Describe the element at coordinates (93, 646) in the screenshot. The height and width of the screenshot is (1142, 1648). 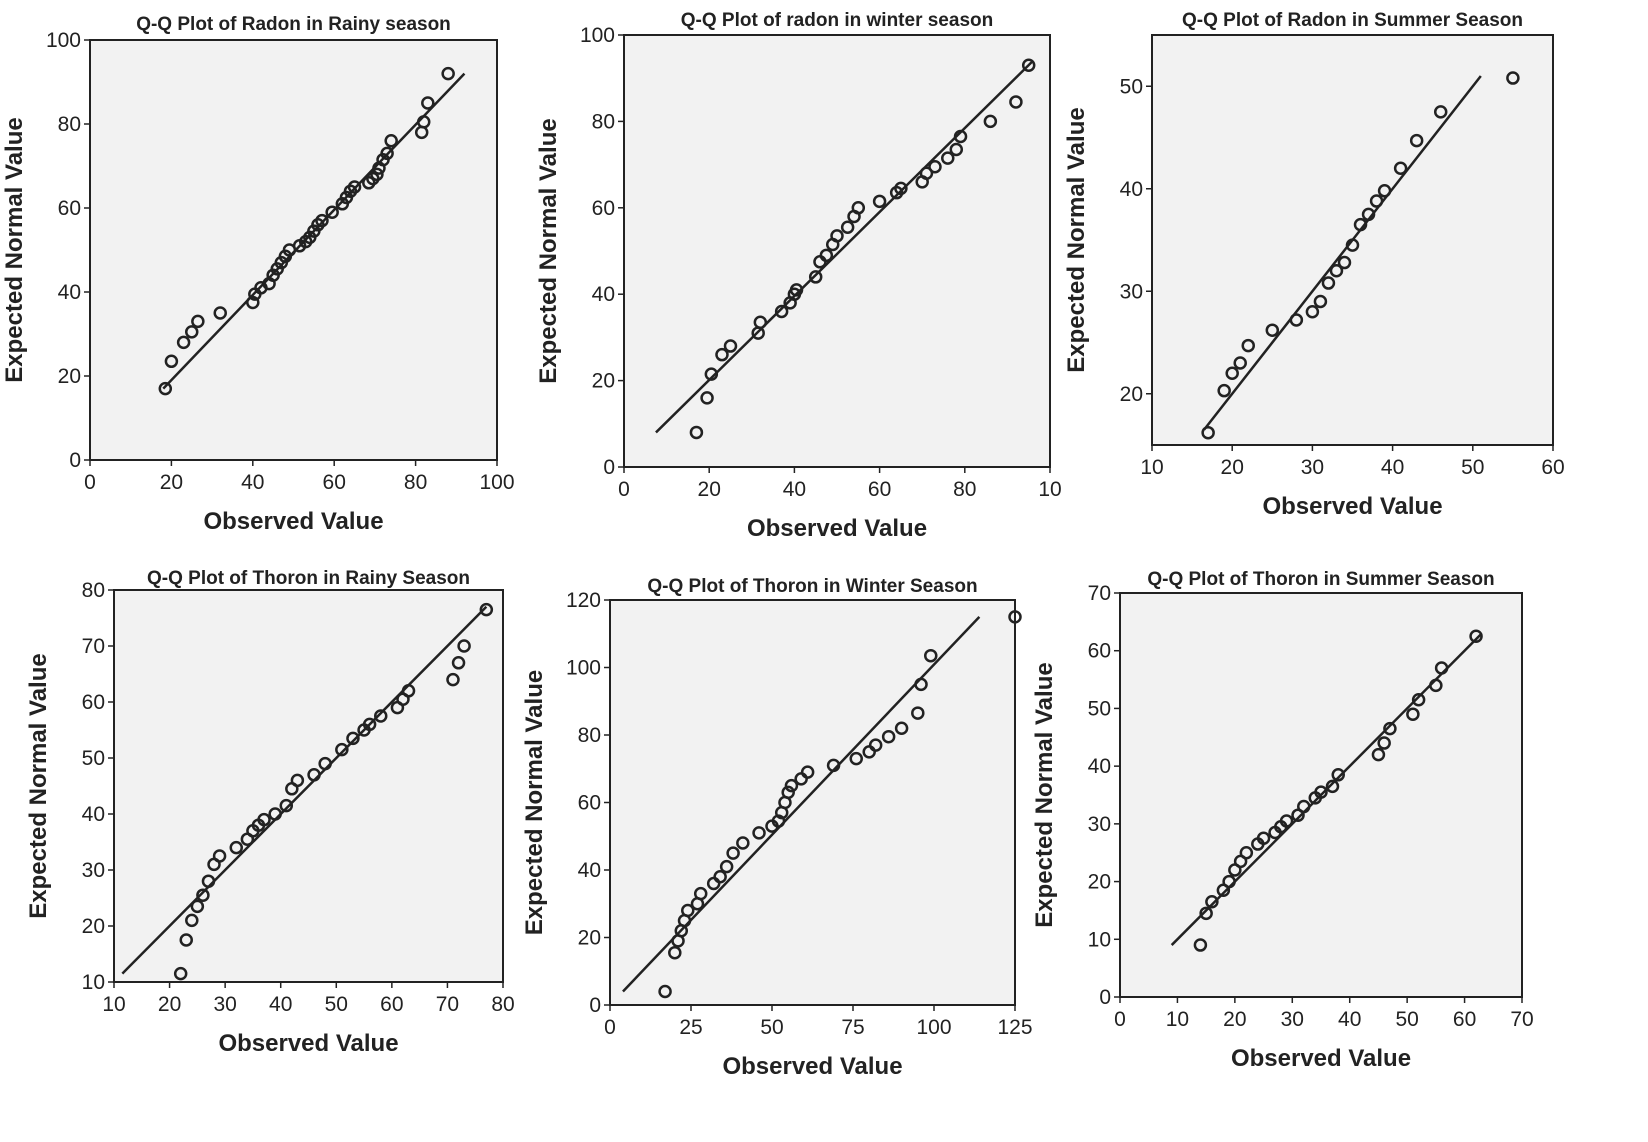
I see `y-tick-label: 70` at that location.